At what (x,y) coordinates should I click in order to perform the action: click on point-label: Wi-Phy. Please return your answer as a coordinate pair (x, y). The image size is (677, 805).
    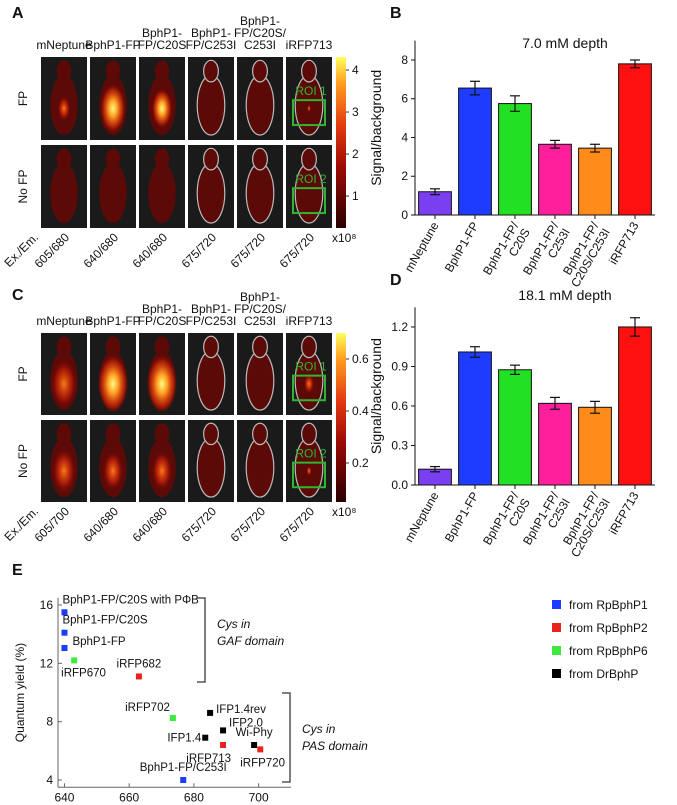
    Looking at the image, I should click on (254, 733).